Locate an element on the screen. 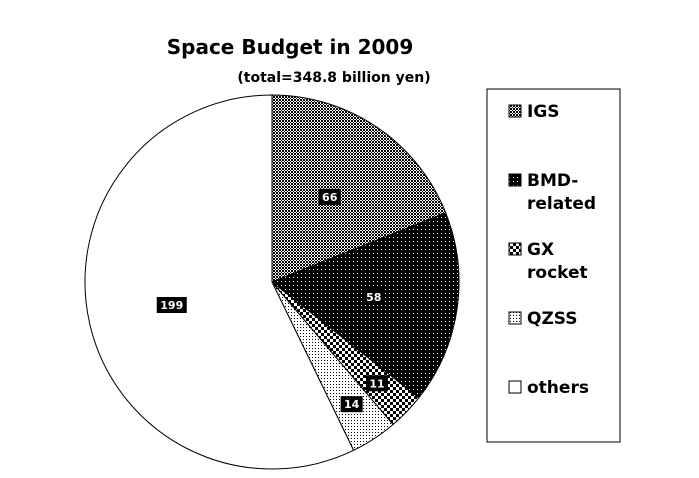 Image resolution: width=699 pixels, height=478 pixels. legend-label: others is located at coordinates (558, 388).